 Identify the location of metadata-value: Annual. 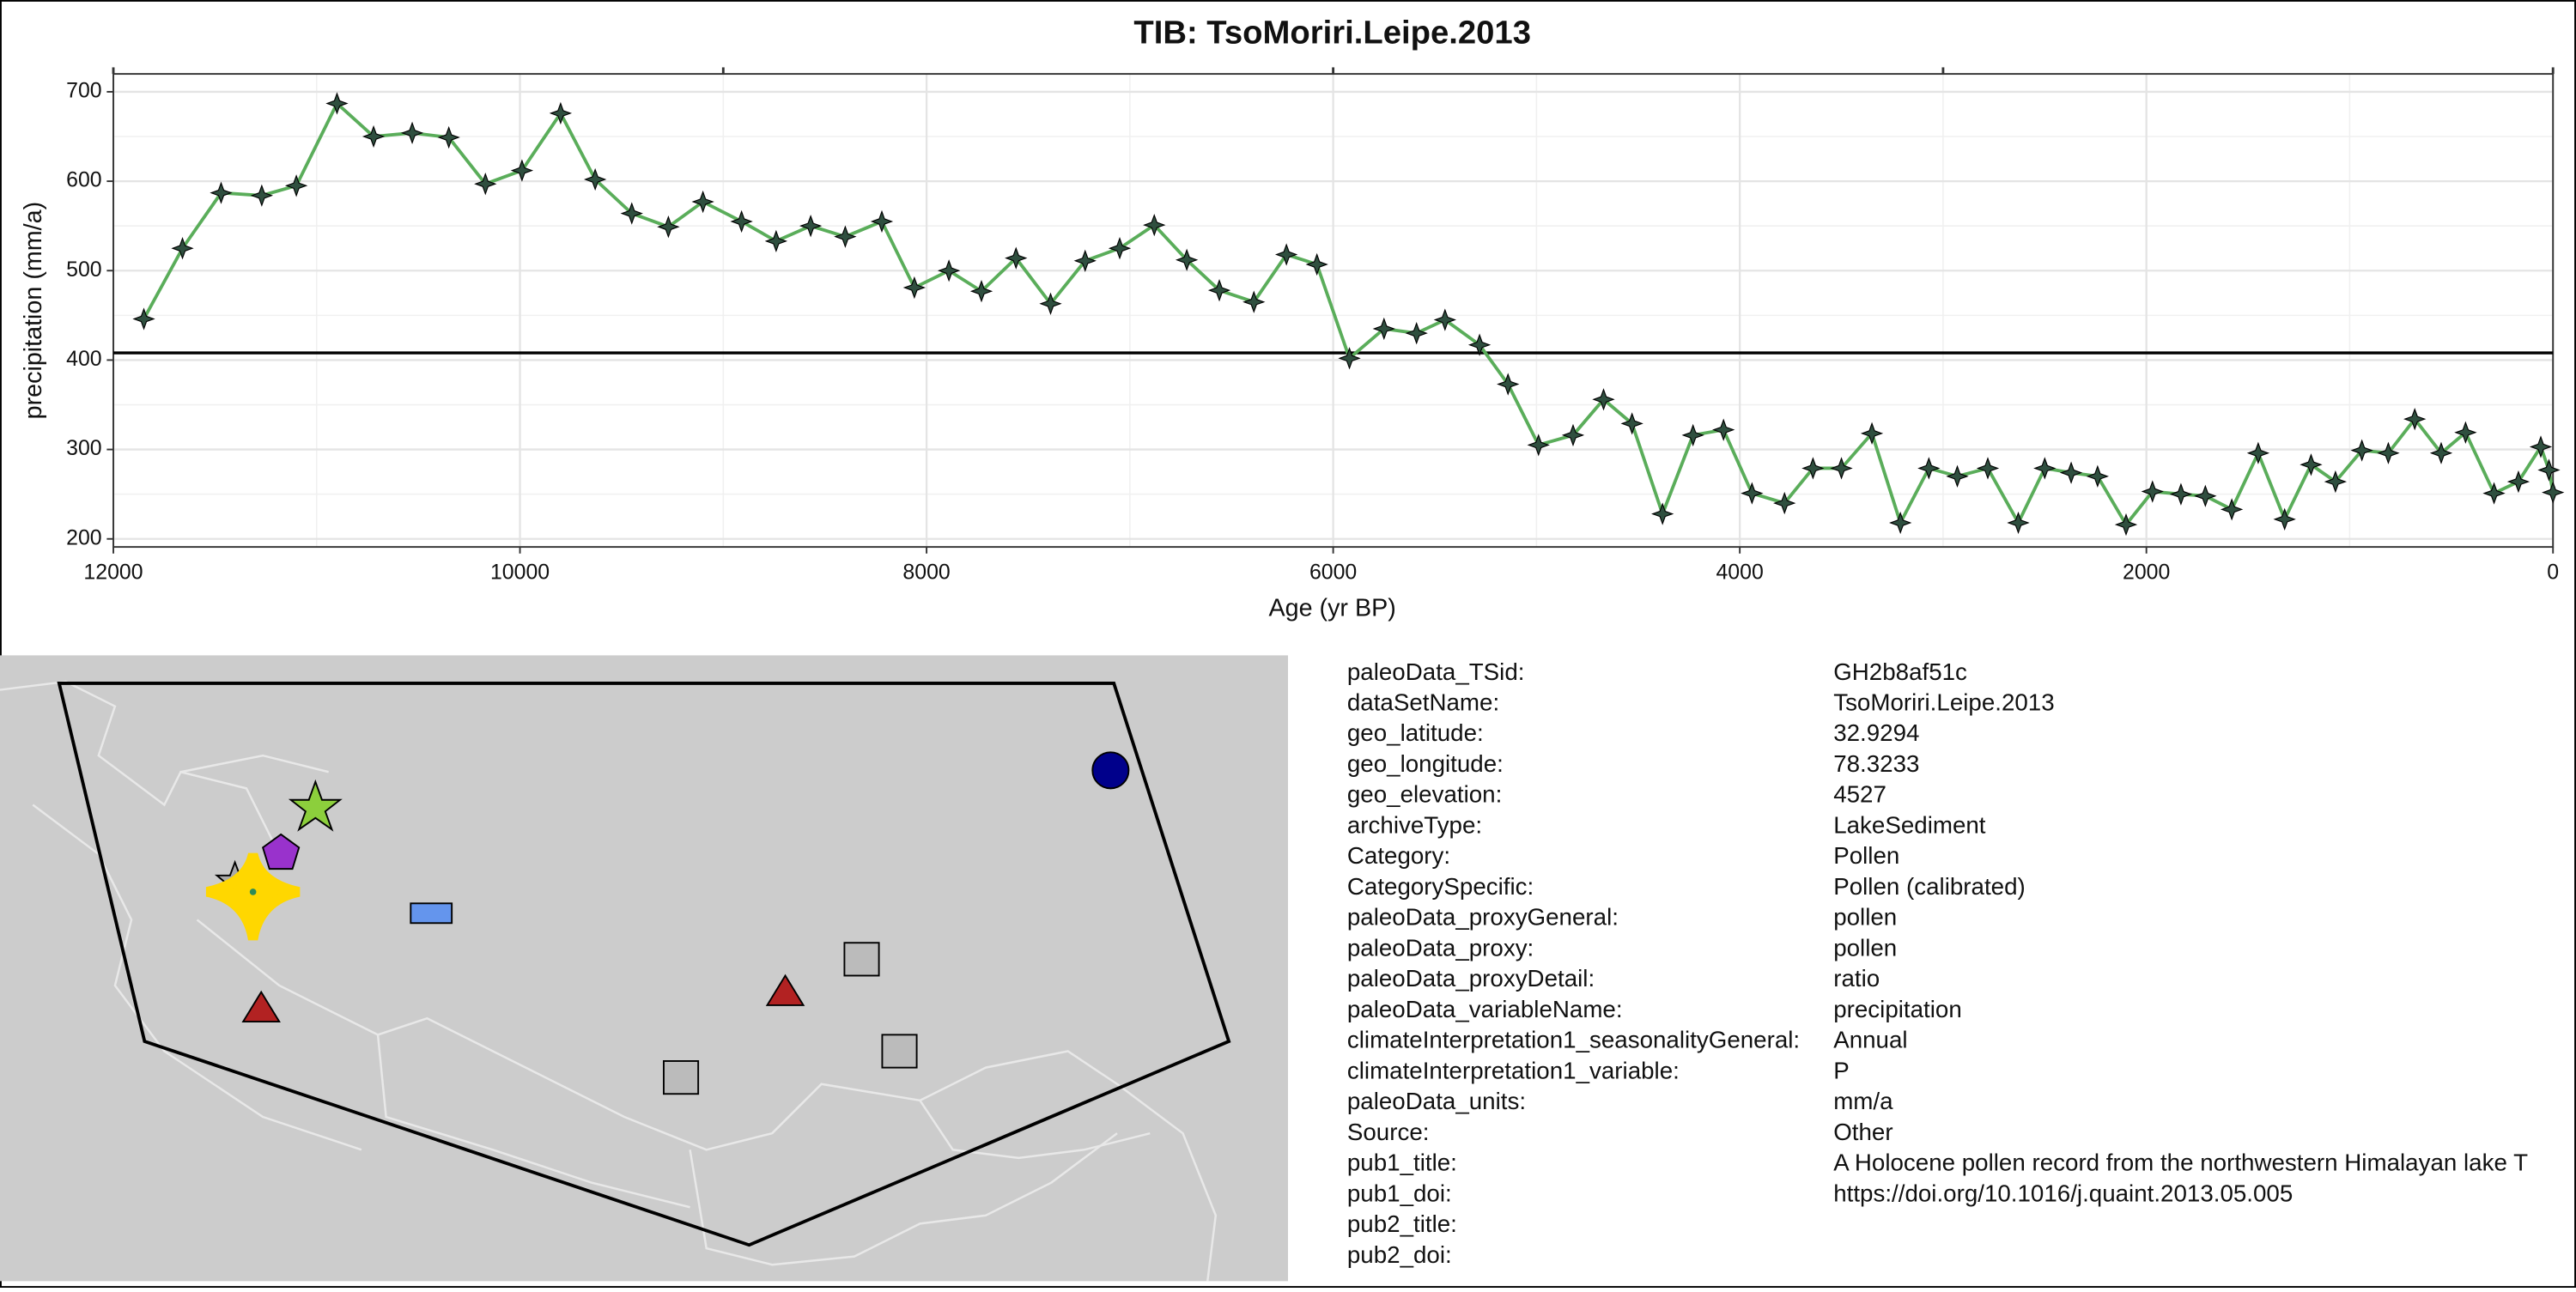
(1870, 1040).